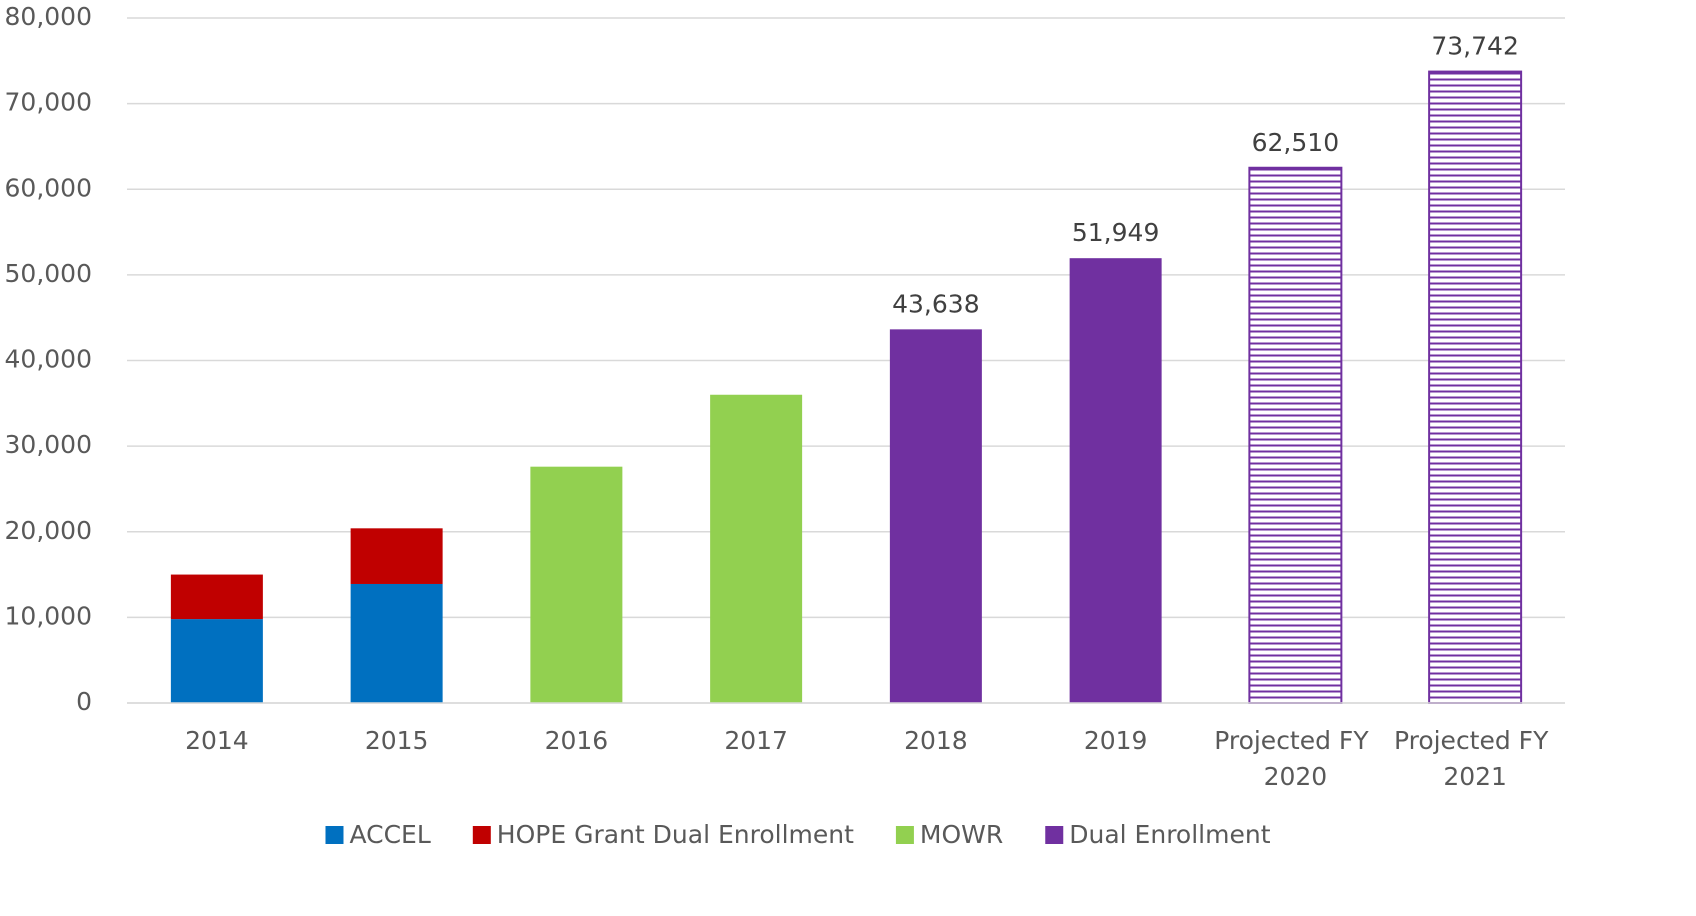 The width and height of the screenshot is (1696, 916). I want to click on y-tick-label: 60,000, so click(48, 187).